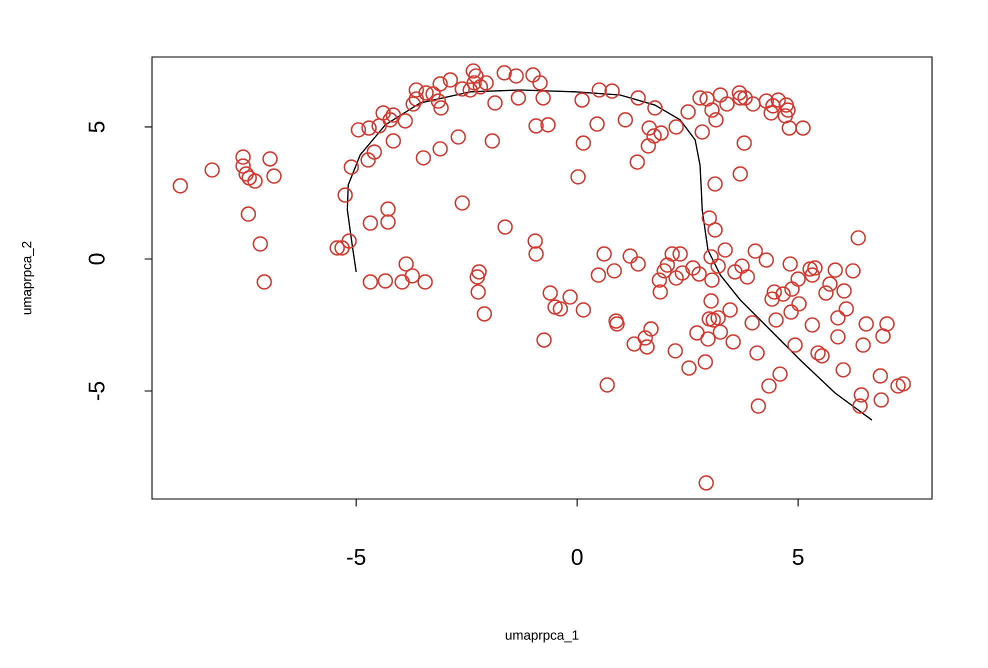  Describe the element at coordinates (577, 557) in the screenshot. I see `x-tick-label: 0` at that location.